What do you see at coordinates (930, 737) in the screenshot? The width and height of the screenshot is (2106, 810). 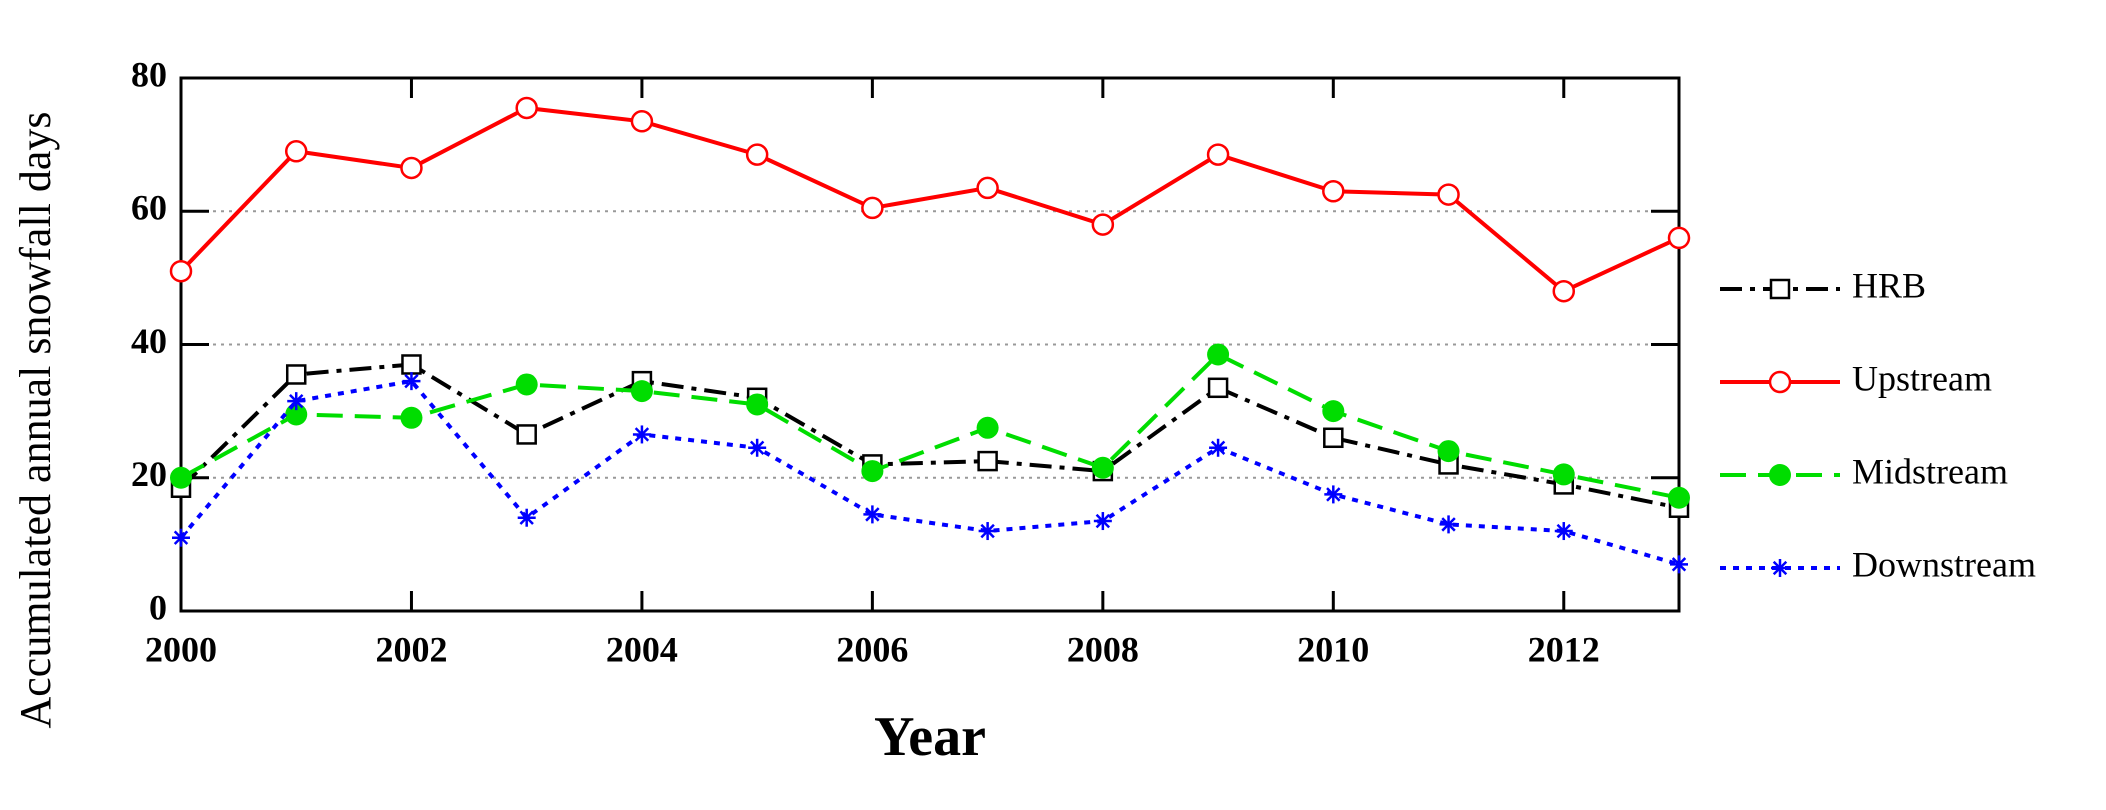 I see `x-axis-label: Year` at bounding box center [930, 737].